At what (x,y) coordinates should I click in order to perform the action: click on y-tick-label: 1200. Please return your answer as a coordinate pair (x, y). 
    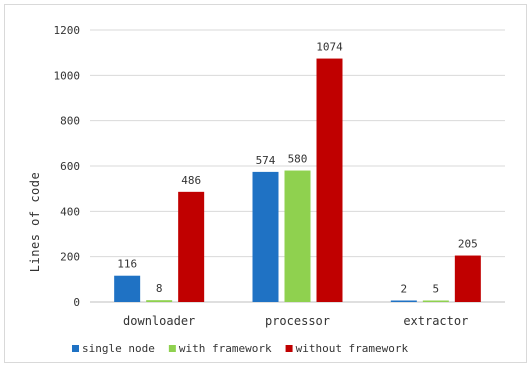
    Looking at the image, I should click on (67, 30).